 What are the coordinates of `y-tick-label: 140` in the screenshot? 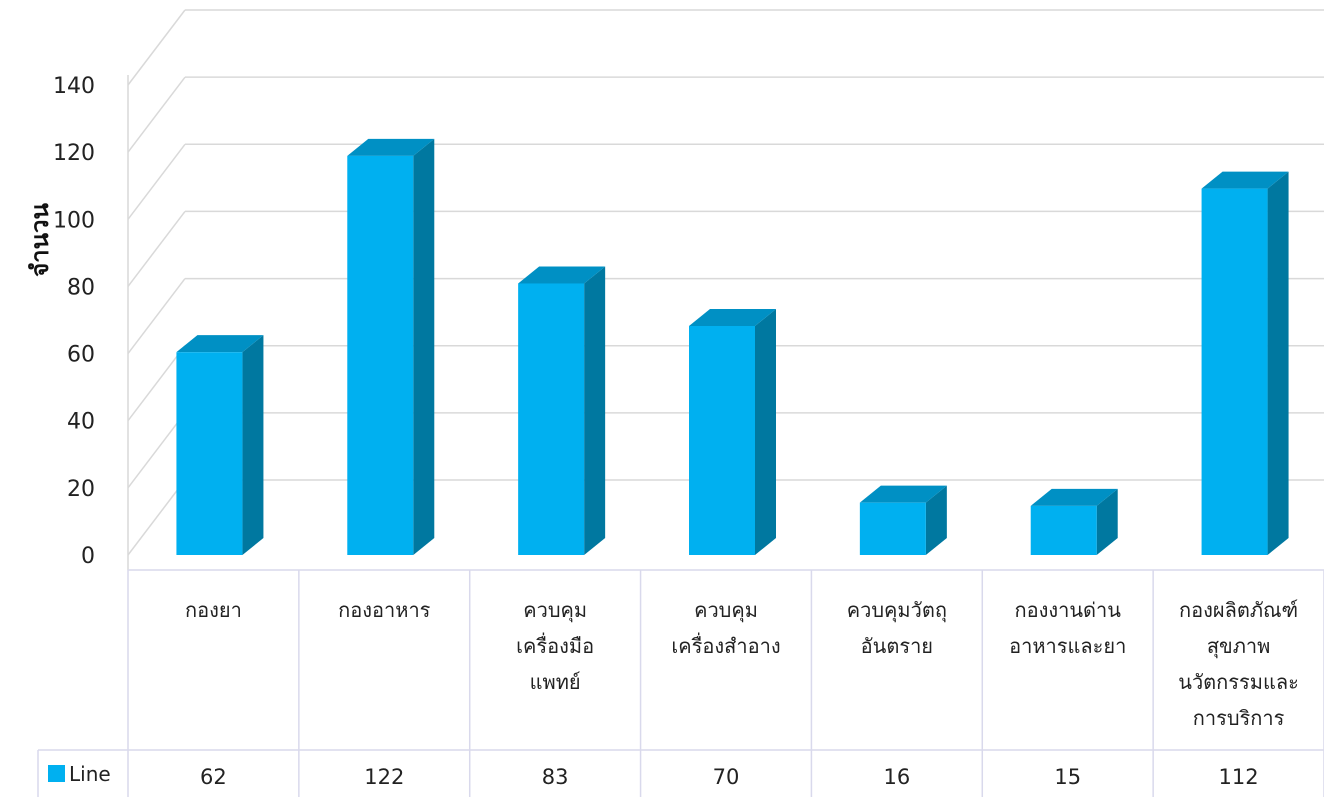 It's located at (74, 86).